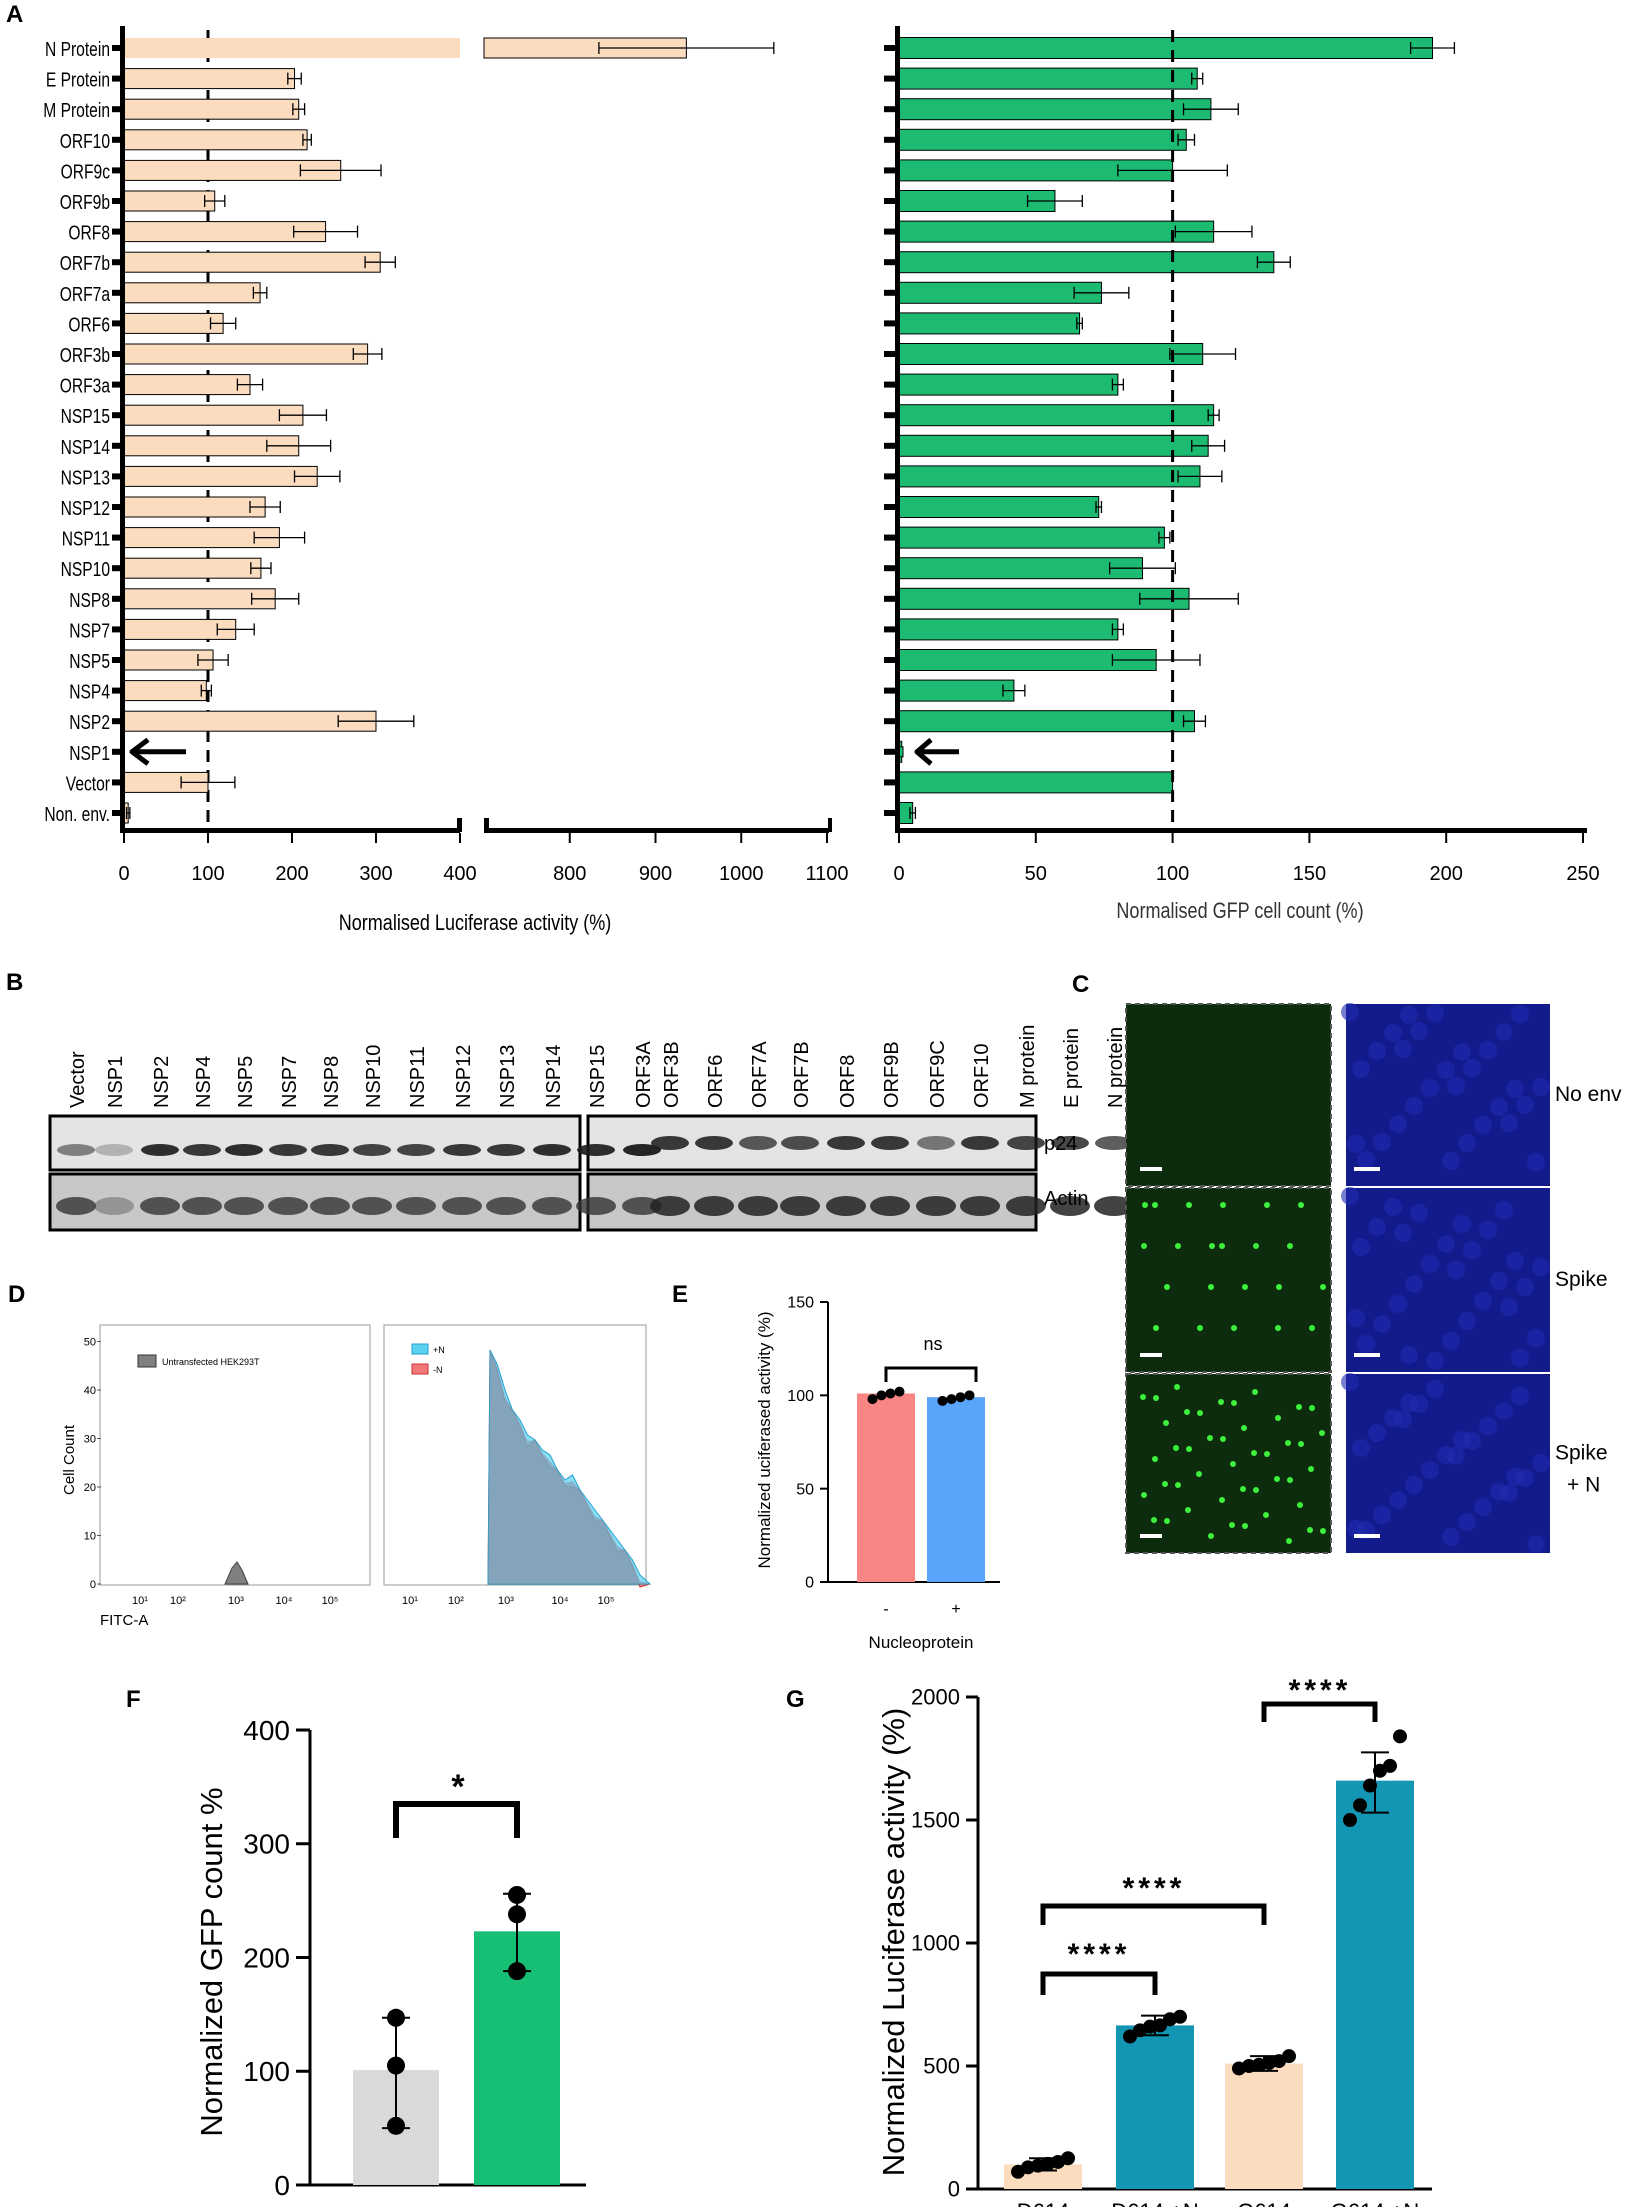 This screenshot has height=2207, width=1630. I want to click on lane-label: NSP2, so click(162, 1082).